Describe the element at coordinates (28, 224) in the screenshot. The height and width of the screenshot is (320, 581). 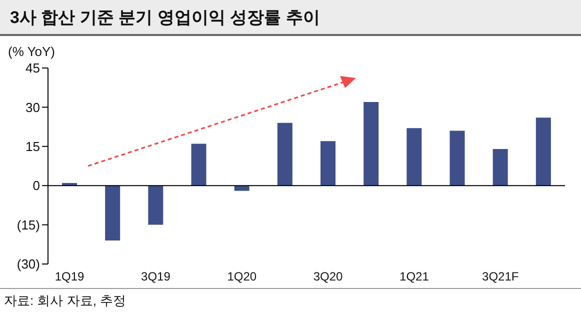
I see `y-tick-label: (15)` at that location.